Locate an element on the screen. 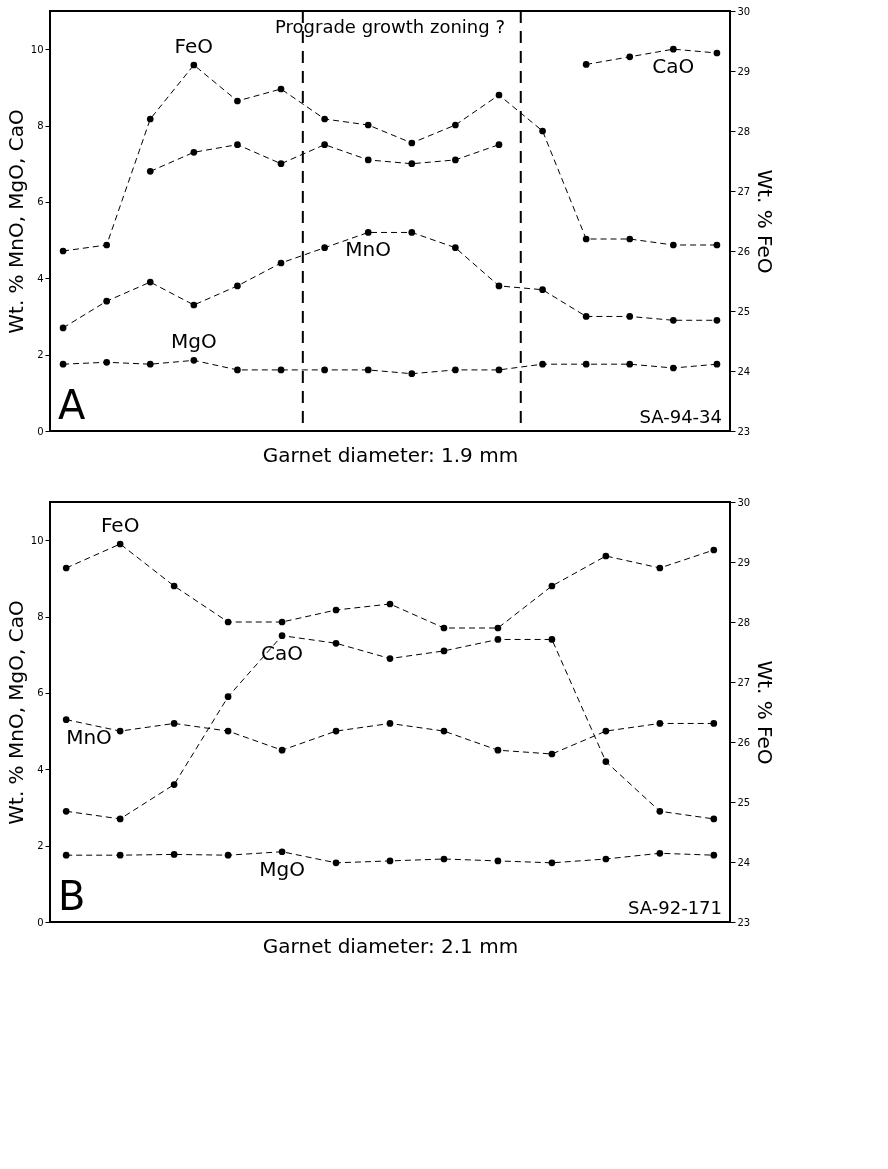 This screenshot has width=888, height=1169. y-tick-label: 0 is located at coordinates (40, 922).